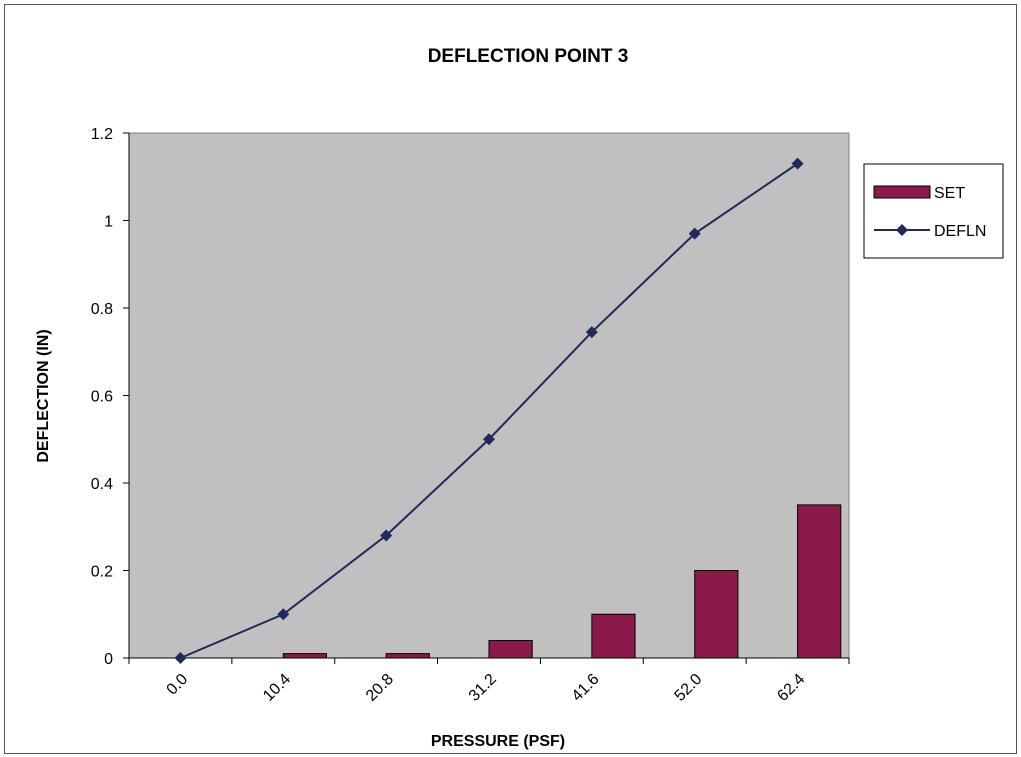 This screenshot has height=757, width=1021. I want to click on x-axis: 0.0 10.4 20.8 31.2 41.6 52.0 62.4, so click(489, 681).